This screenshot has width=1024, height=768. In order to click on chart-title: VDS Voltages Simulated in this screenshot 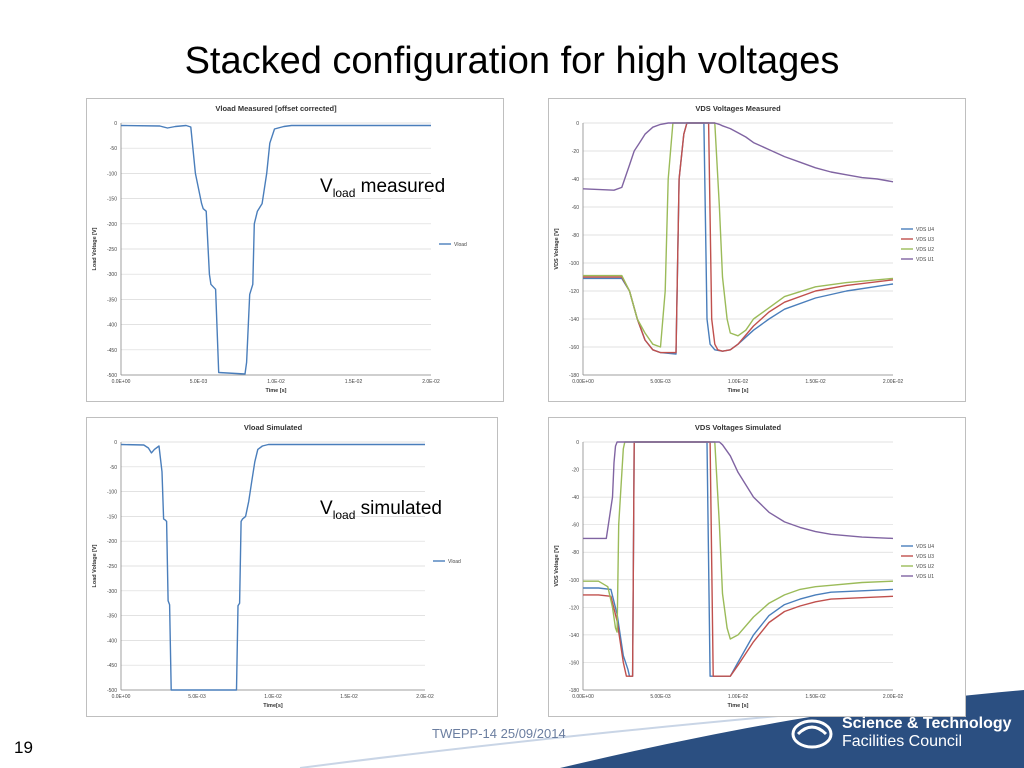, I will do `click(738, 427)`.